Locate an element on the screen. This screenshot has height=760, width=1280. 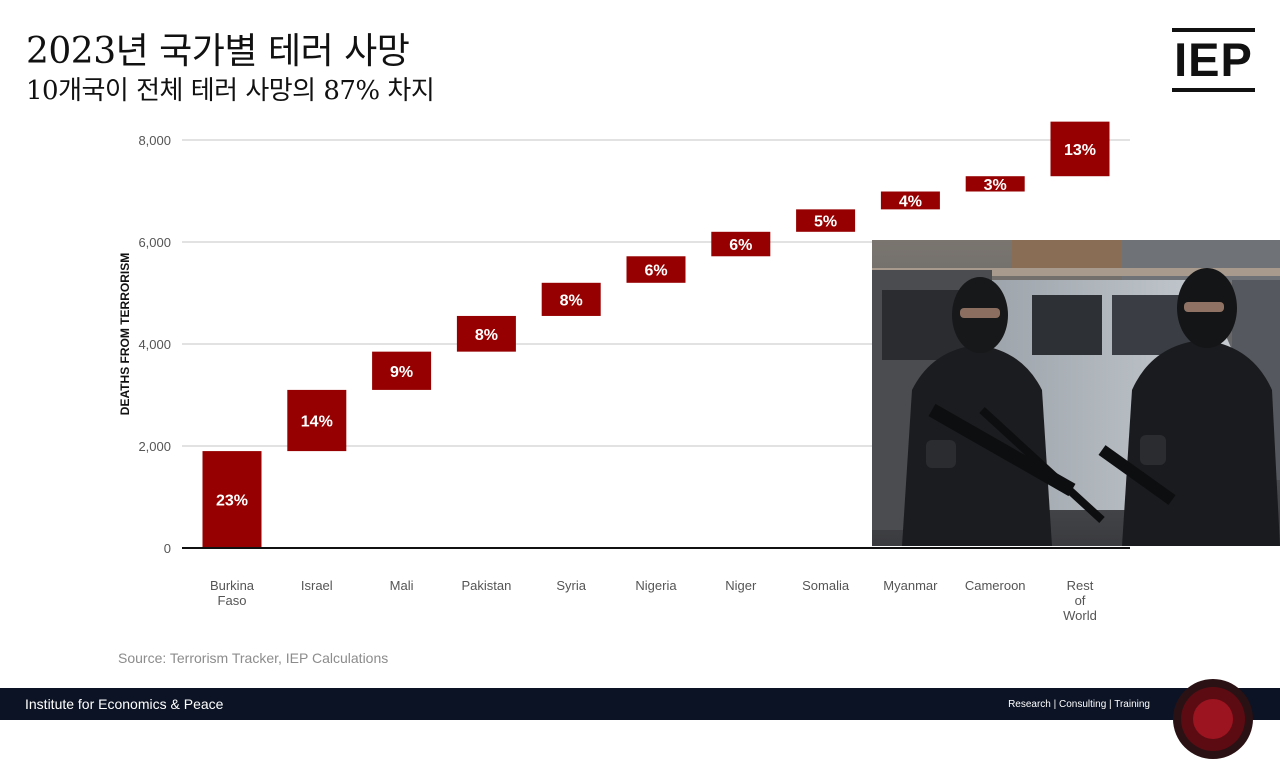
x-tick-label-line: Burkina is located at coordinates (232, 585).